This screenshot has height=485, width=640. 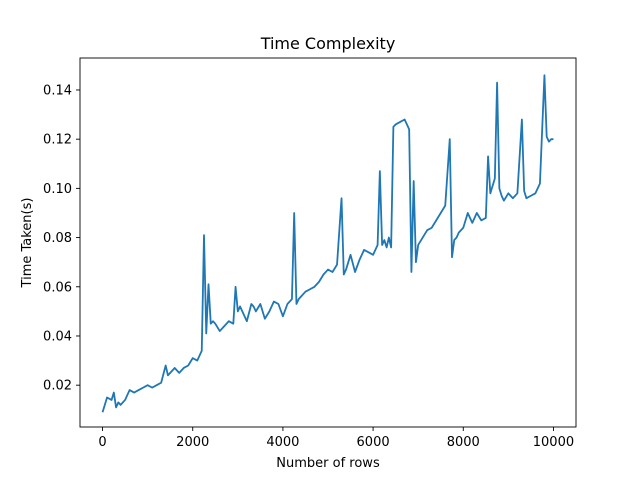 I want to click on x-tick-label: 8000, so click(x=463, y=442).